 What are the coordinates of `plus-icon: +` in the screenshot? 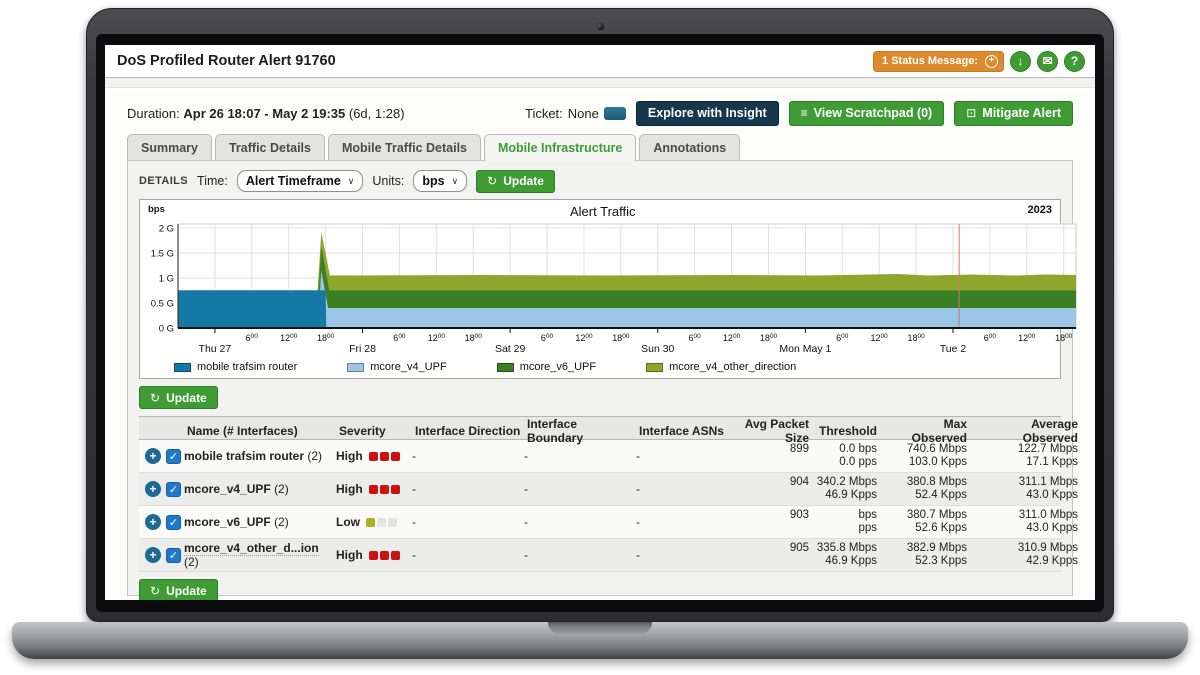 It's located at (991, 61).